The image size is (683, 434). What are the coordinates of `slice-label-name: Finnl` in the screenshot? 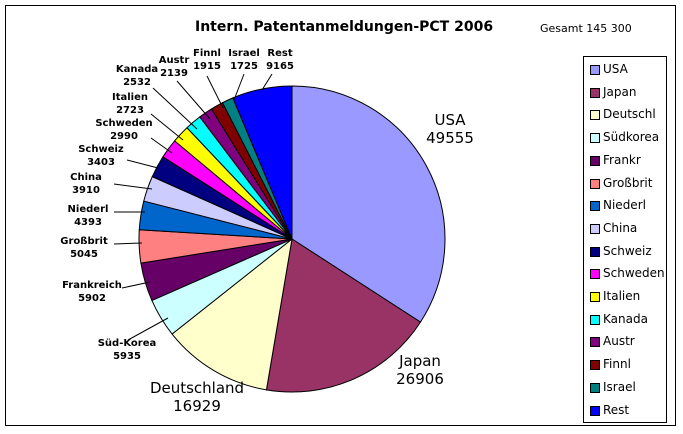 It's located at (207, 53).